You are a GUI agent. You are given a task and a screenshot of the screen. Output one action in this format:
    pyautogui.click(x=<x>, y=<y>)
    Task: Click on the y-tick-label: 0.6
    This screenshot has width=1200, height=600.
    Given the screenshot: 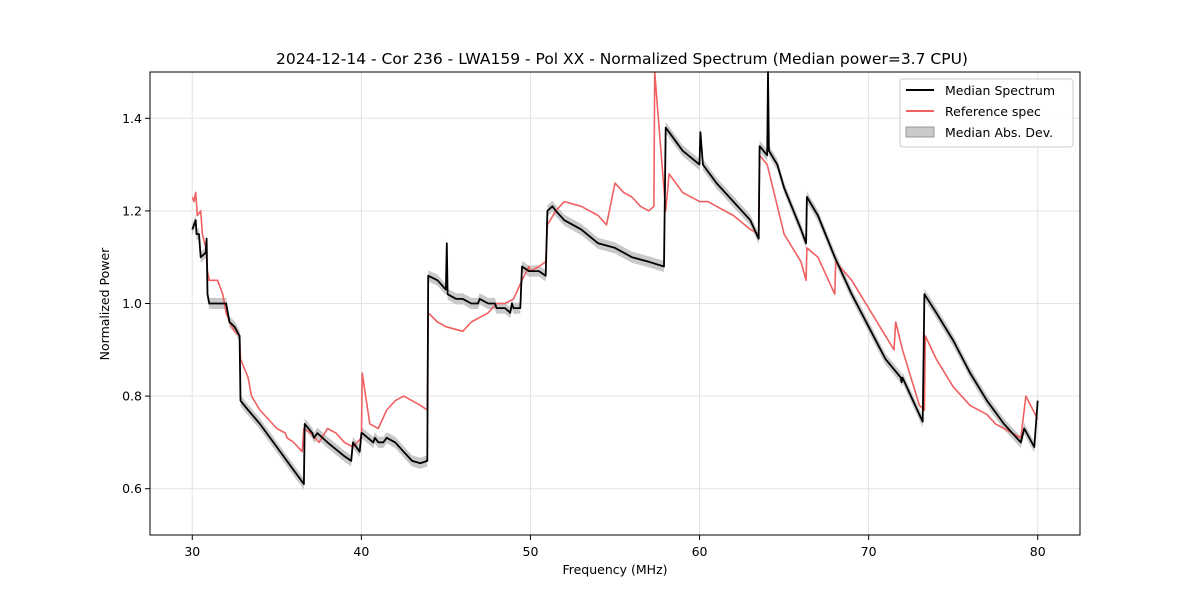 What is the action you would take?
    pyautogui.click(x=132, y=488)
    